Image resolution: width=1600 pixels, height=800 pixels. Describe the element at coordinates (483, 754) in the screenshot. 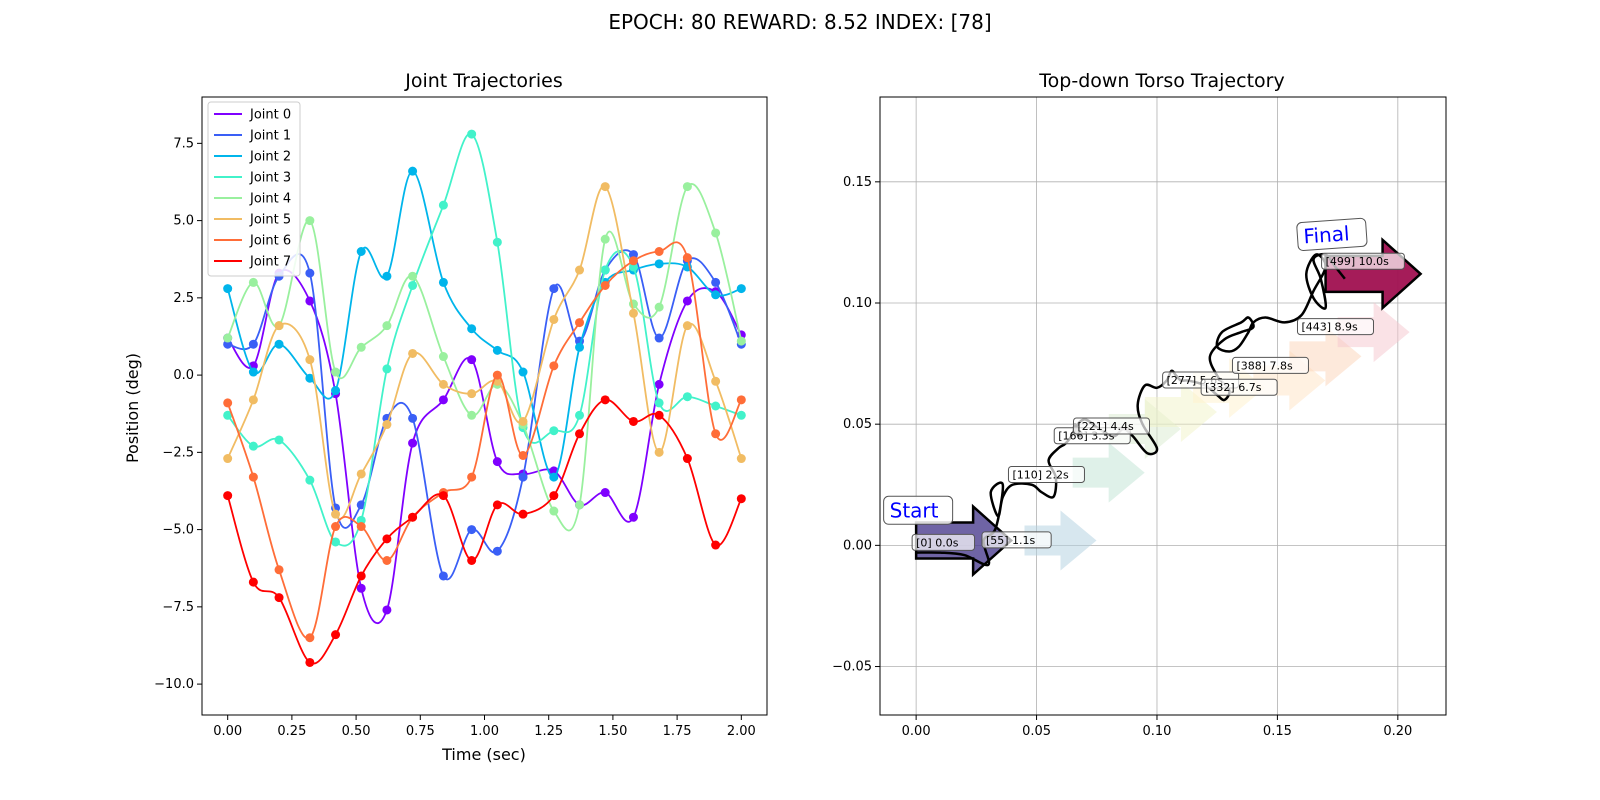

I see `left-chart-xlabel: Time (sec)` at that location.